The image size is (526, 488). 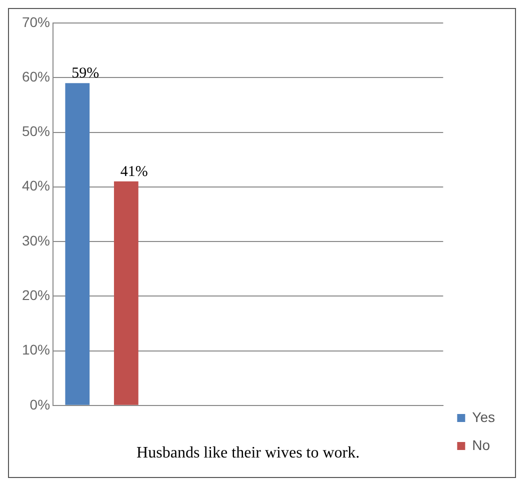 I want to click on legend-label: Yes, so click(x=484, y=416).